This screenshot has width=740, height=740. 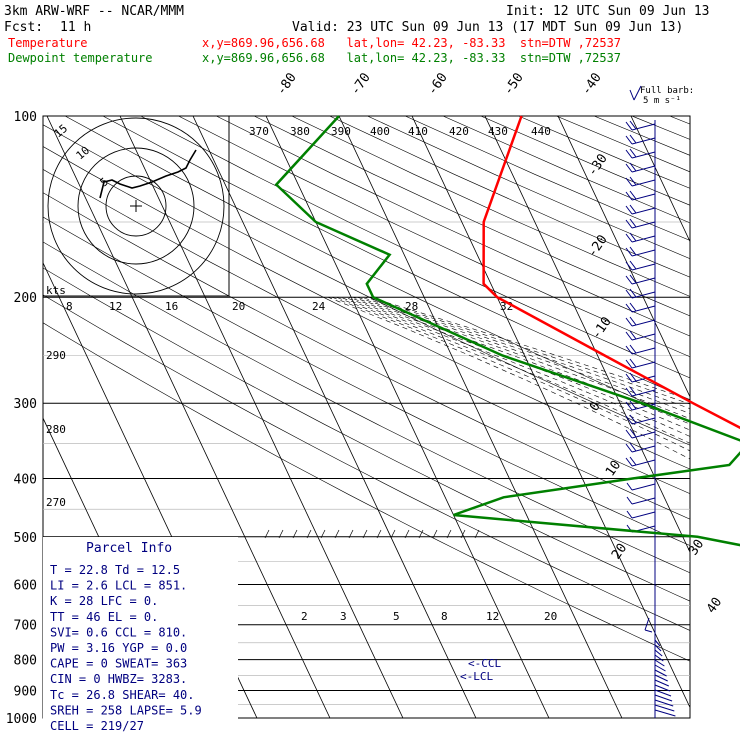 I want to click on hodo-ring-label: 5, so click(x=104, y=182).